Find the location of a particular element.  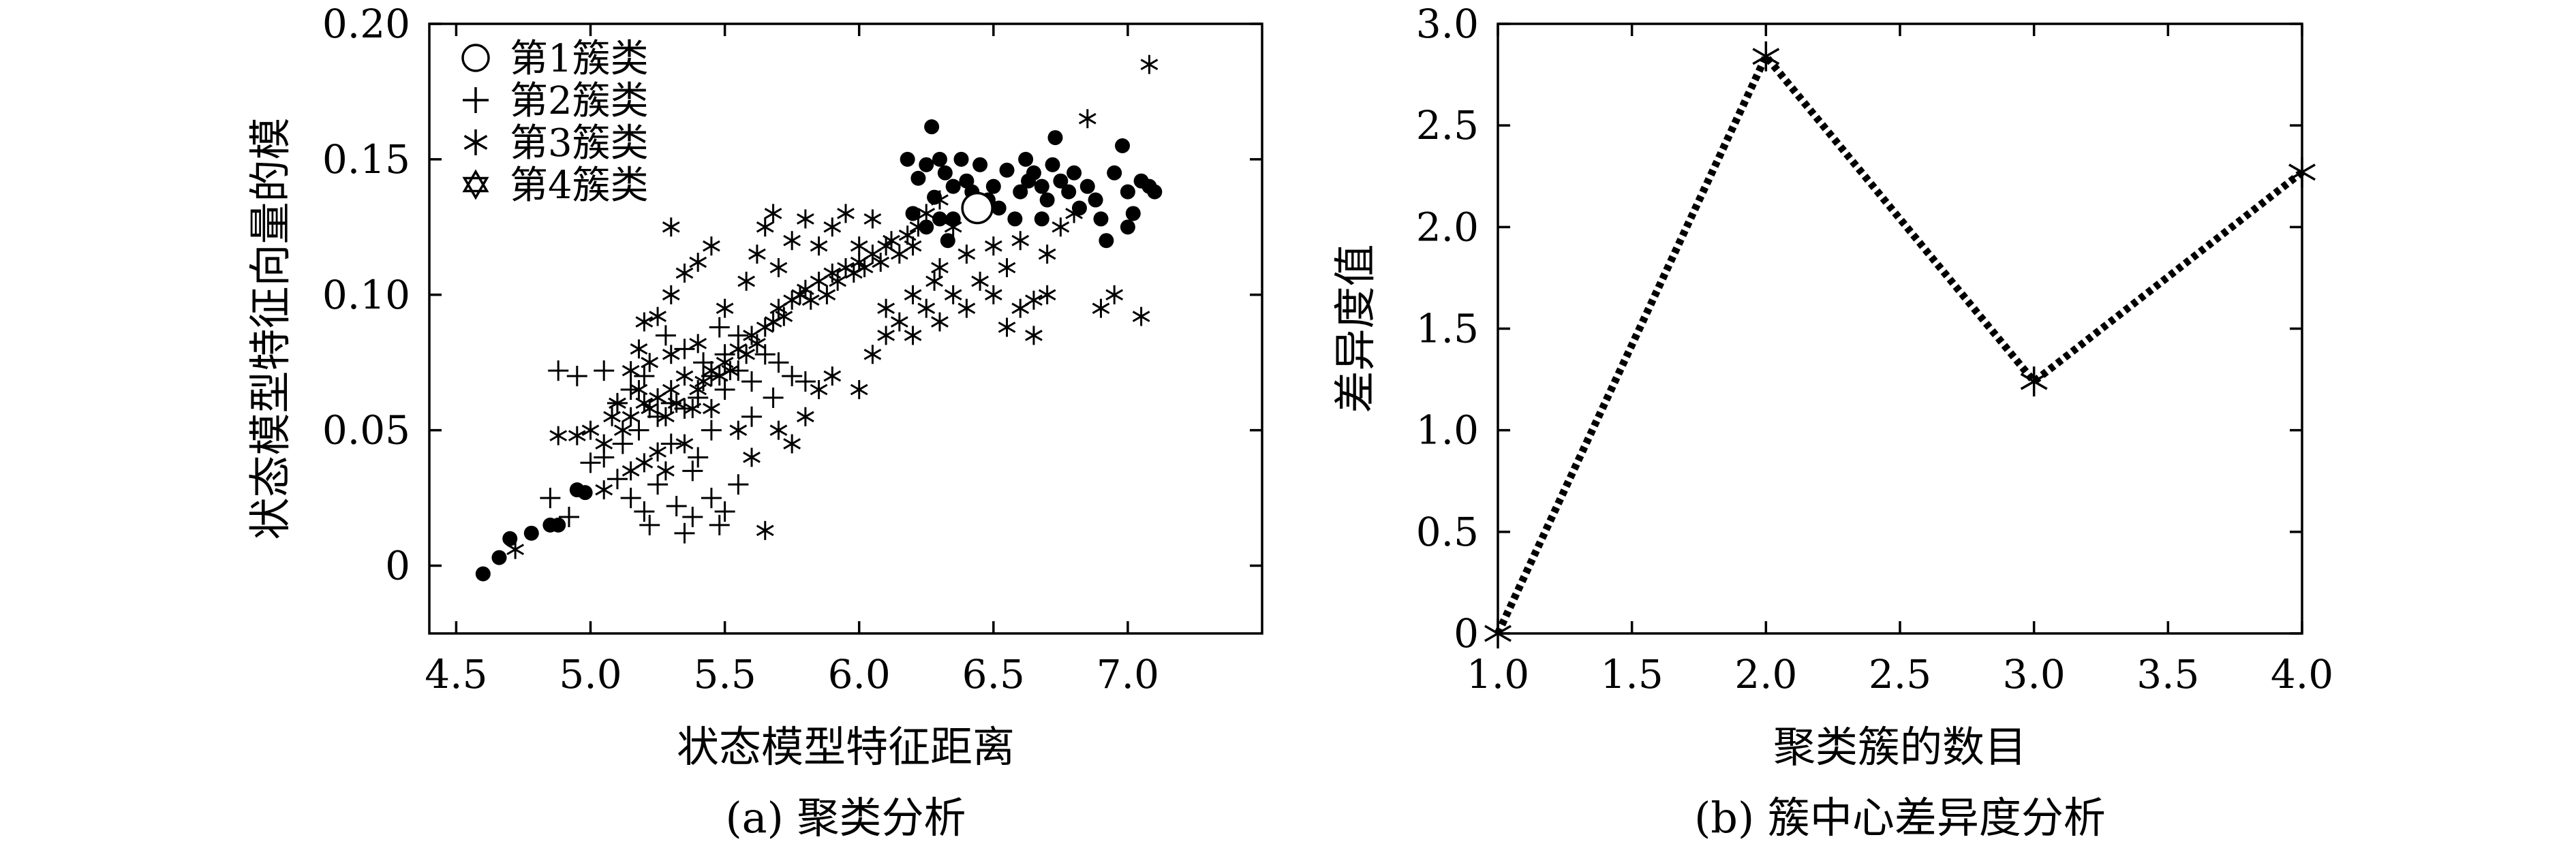

x-tick-label-b: 3.5 is located at coordinates (2167, 674).